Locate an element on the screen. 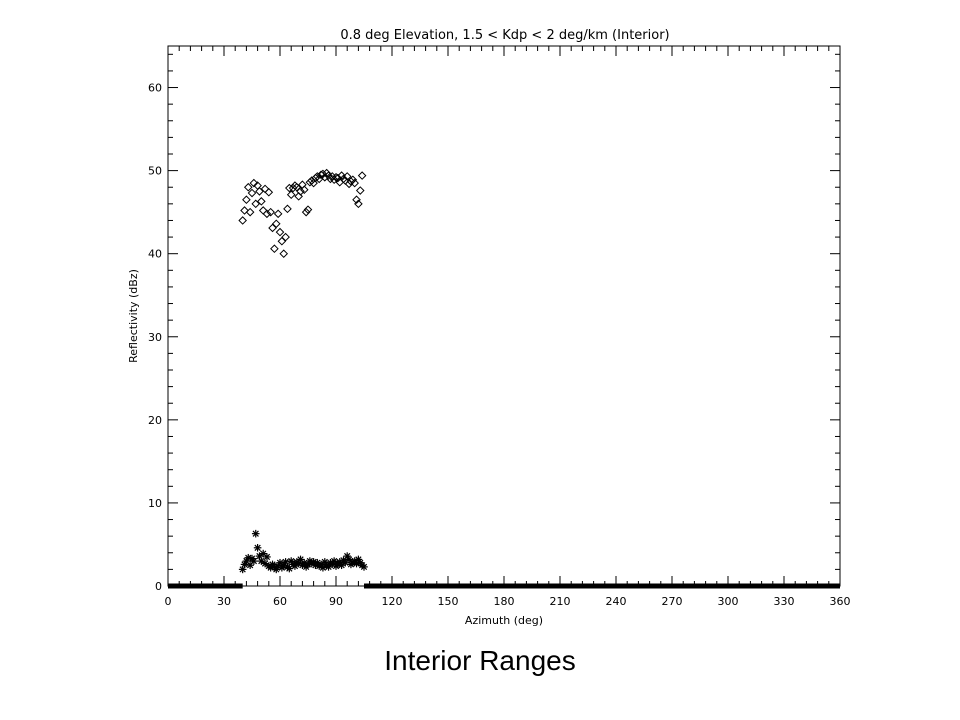  asterisk-series is located at coordinates (303, 551).